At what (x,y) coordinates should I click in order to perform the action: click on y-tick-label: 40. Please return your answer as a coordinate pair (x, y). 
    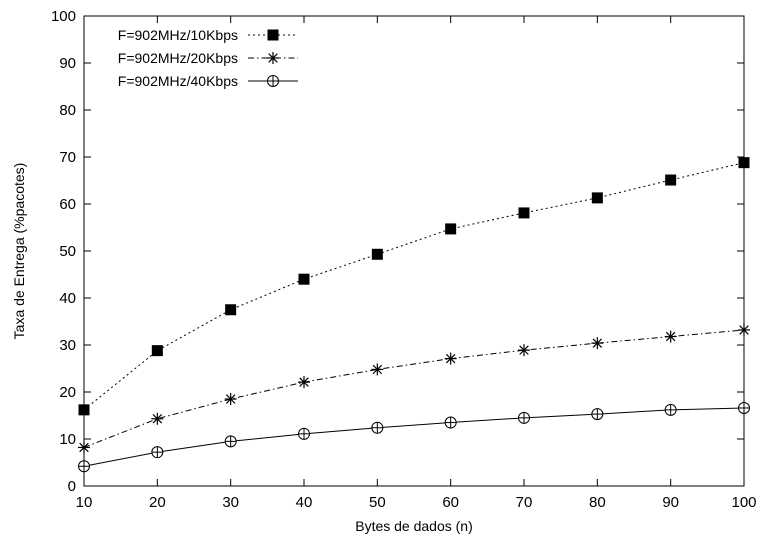
    Looking at the image, I should click on (67, 298).